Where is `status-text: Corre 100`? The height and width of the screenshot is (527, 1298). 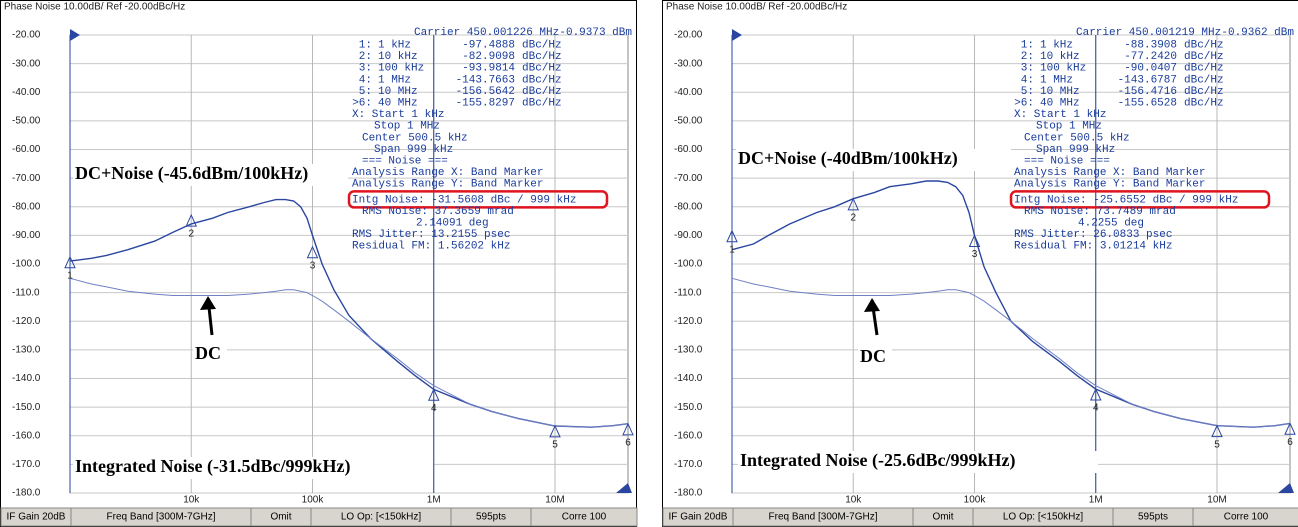
status-text: Corre 100 is located at coordinates (584, 517).